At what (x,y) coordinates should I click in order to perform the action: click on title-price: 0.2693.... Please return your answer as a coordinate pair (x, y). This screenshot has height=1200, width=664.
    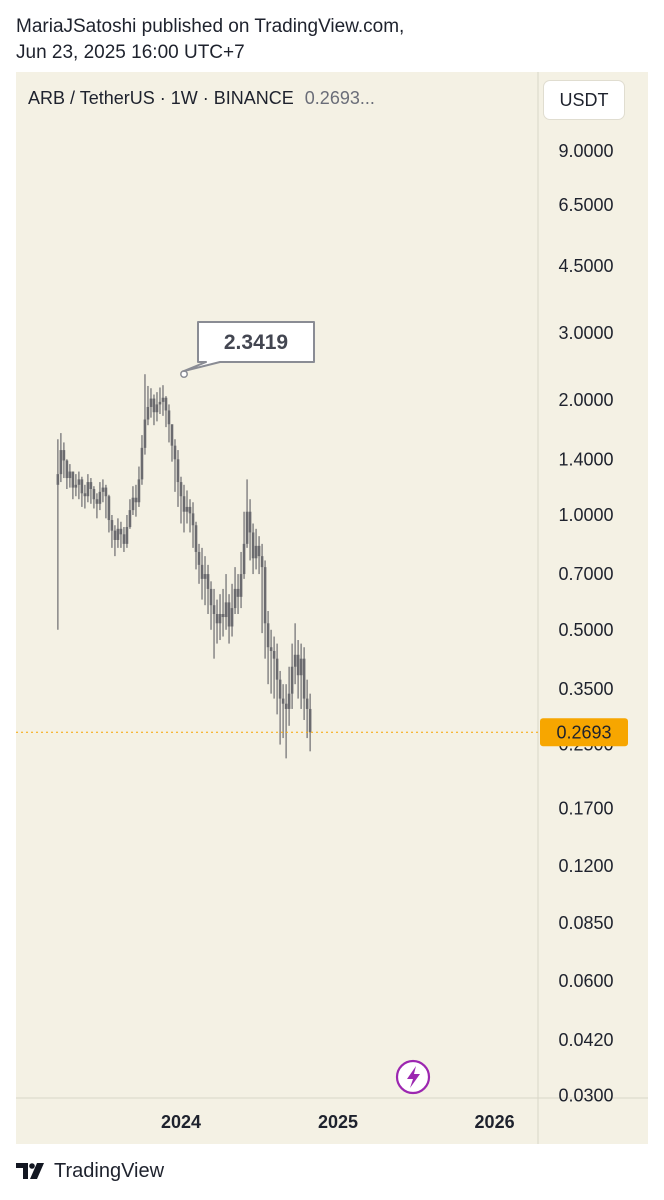
    Looking at the image, I should click on (339, 98).